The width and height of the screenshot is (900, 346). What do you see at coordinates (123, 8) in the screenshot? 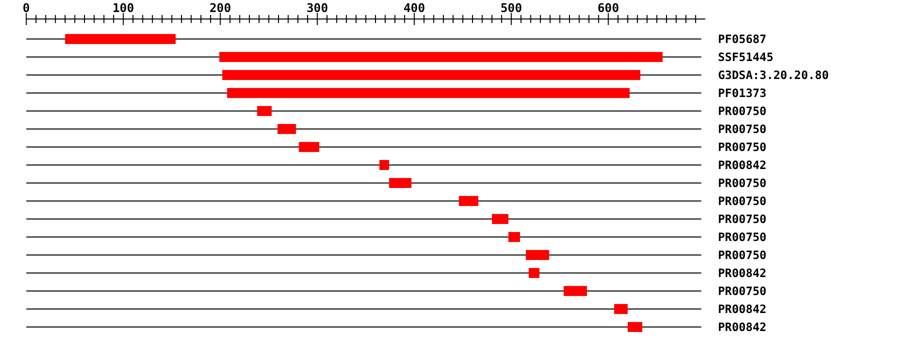
I see `x-tick-label: 100` at bounding box center [123, 8].